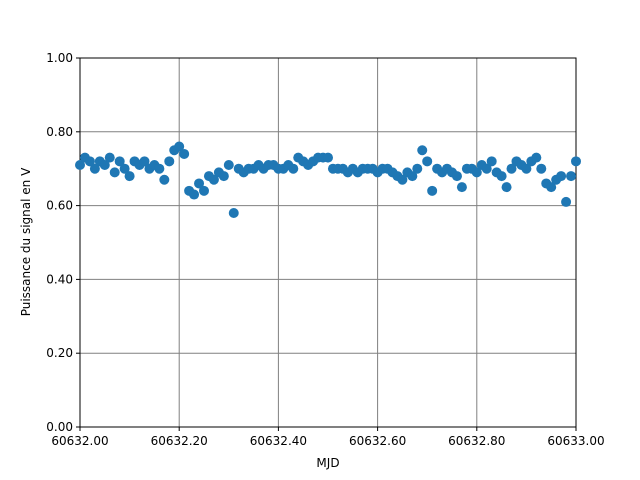 The image size is (640, 480). I want to click on y-tick-label: 0.80, so click(59, 132).